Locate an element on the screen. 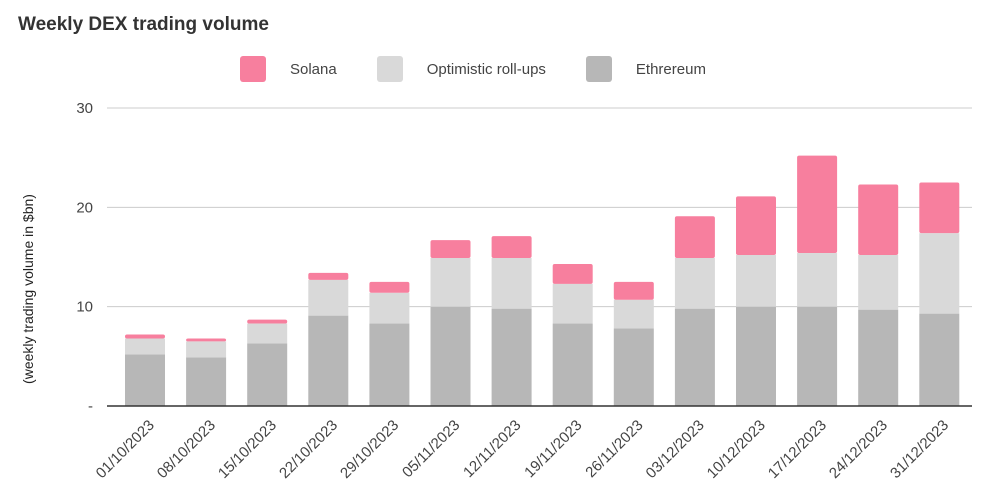 This screenshot has height=495, width=981. x-tick-label-14: 31/12/2023 is located at coordinates (919, 449).